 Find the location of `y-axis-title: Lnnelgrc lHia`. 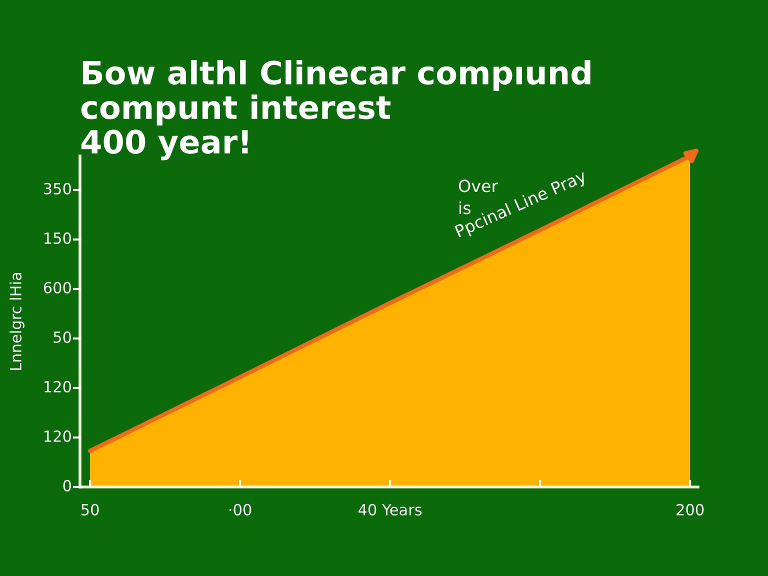

y-axis-title: Lnnelgrc lHia is located at coordinates (17, 321).